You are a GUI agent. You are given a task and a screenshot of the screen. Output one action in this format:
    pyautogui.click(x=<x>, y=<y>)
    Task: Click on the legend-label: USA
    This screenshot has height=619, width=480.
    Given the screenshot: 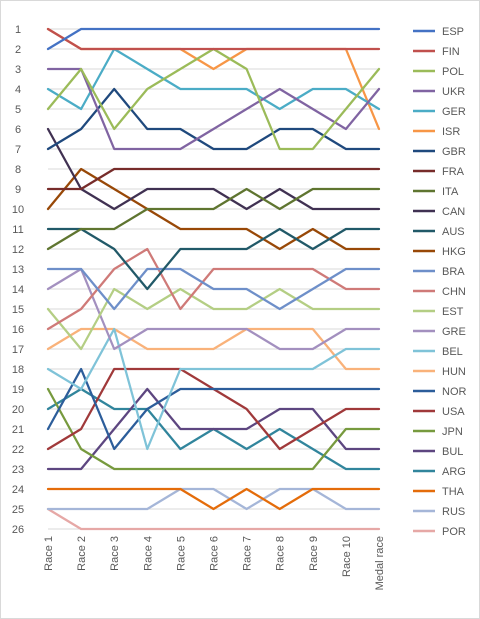 What is the action you would take?
    pyautogui.click(x=453, y=412)
    